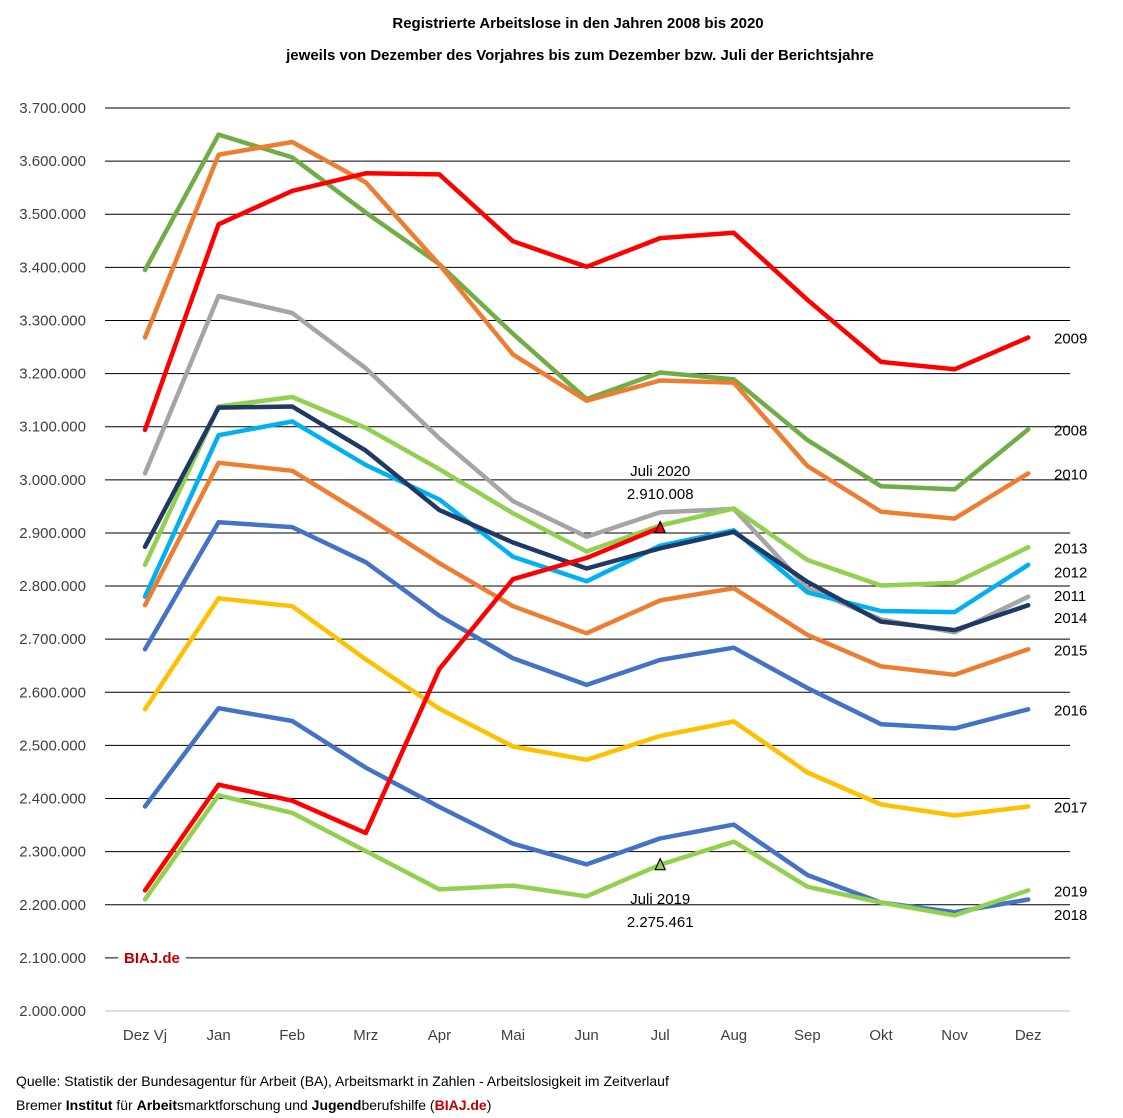  I want to click on y-tick-label: 2.600.000, so click(52, 692).